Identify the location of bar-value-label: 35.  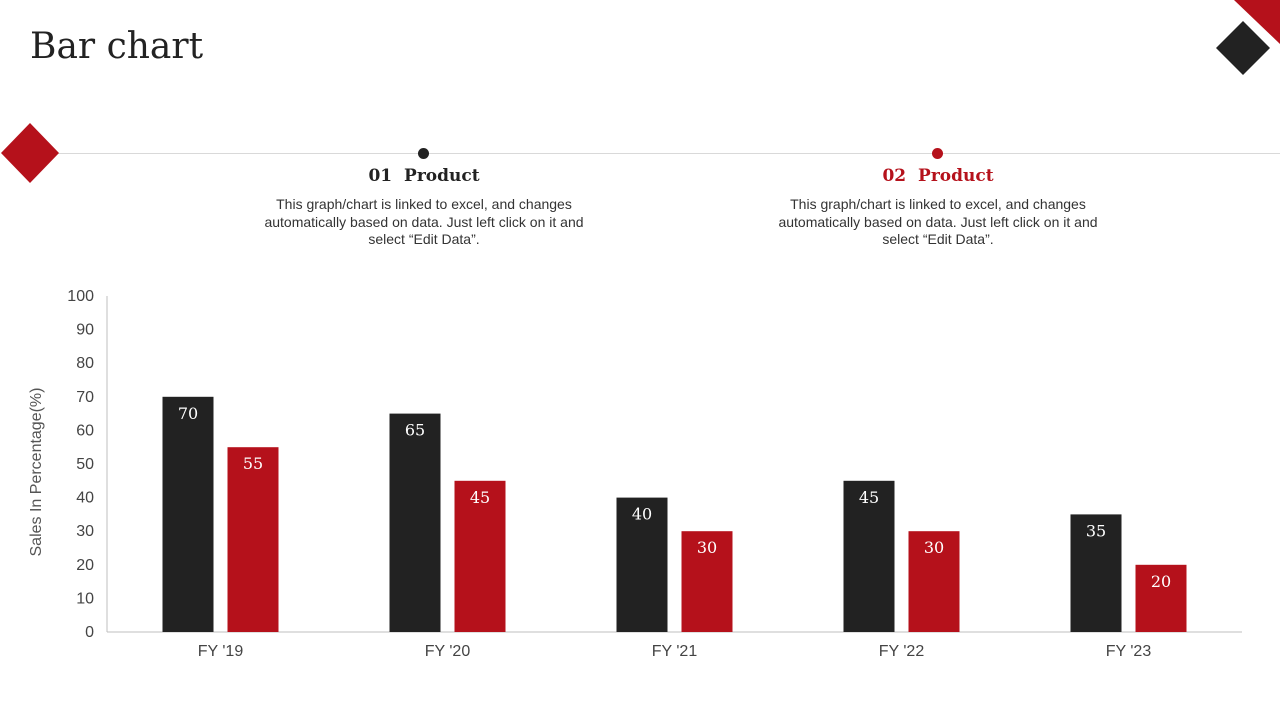
(1096, 530).